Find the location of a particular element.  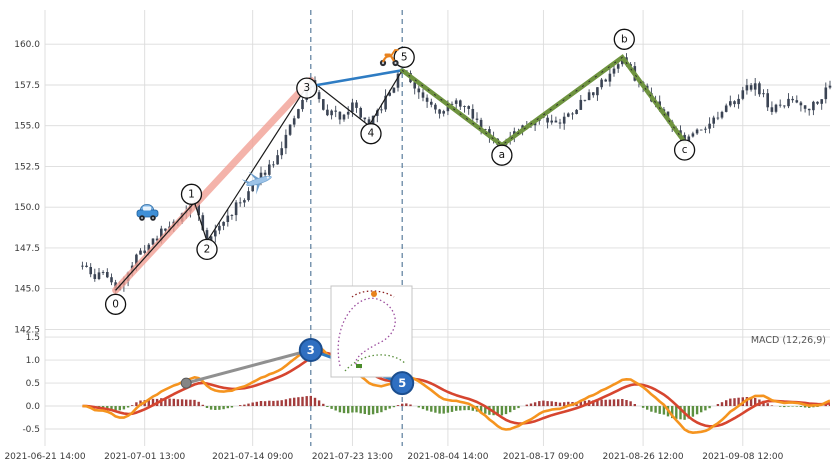

svg-text: a is located at coordinates (502, 155).